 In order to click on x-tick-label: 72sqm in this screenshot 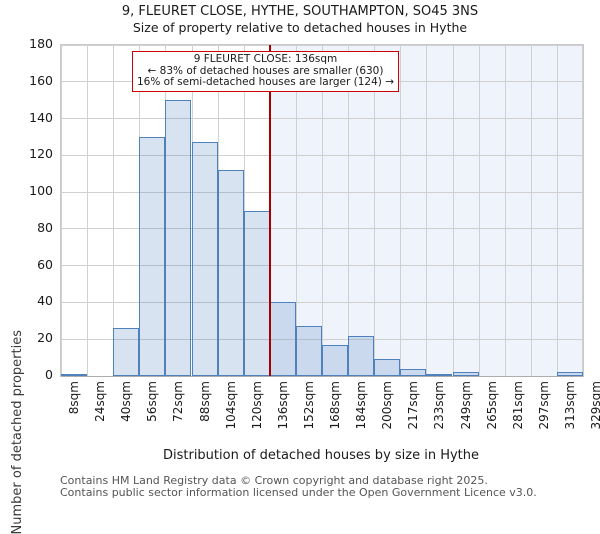, I will do `click(178, 401)`.